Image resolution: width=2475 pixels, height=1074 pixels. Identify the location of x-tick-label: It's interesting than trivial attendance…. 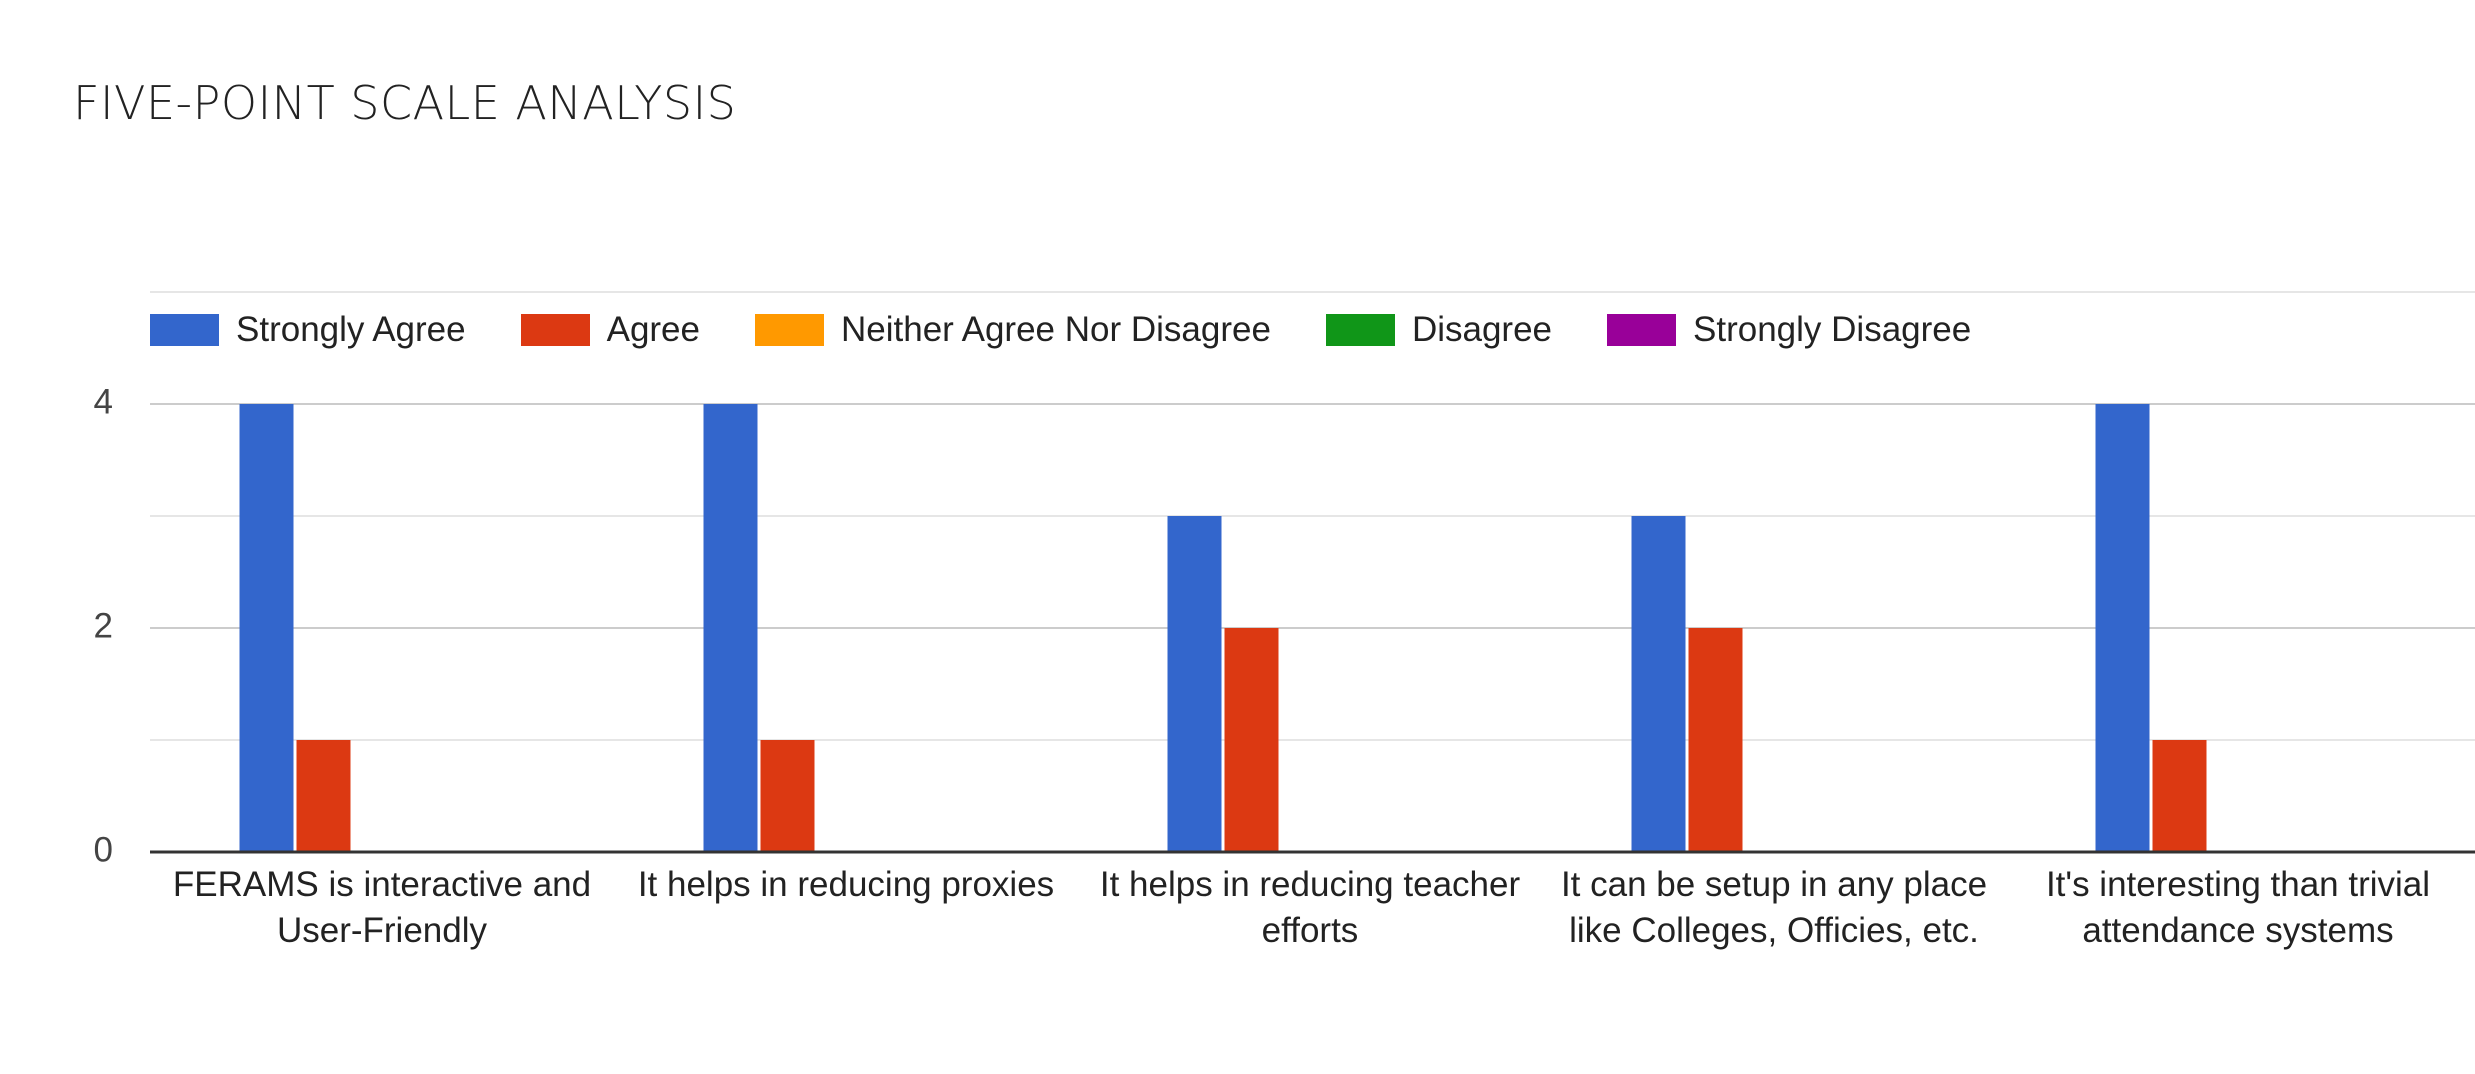
(2238, 907).